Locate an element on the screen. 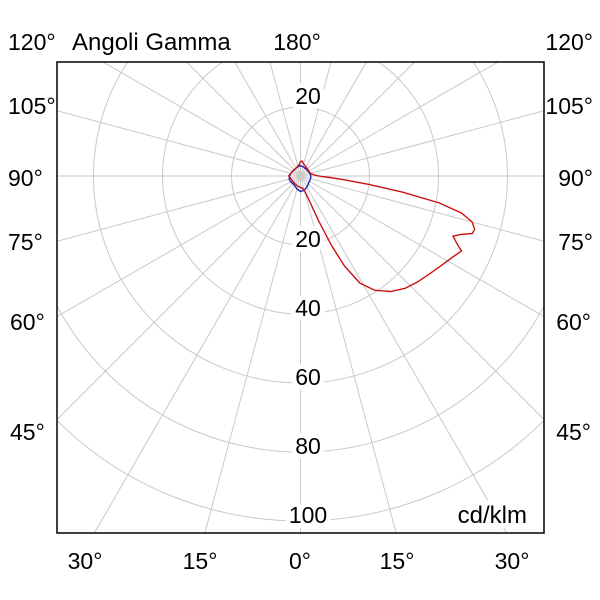  angle-label-right-45: 45° is located at coordinates (573, 432).